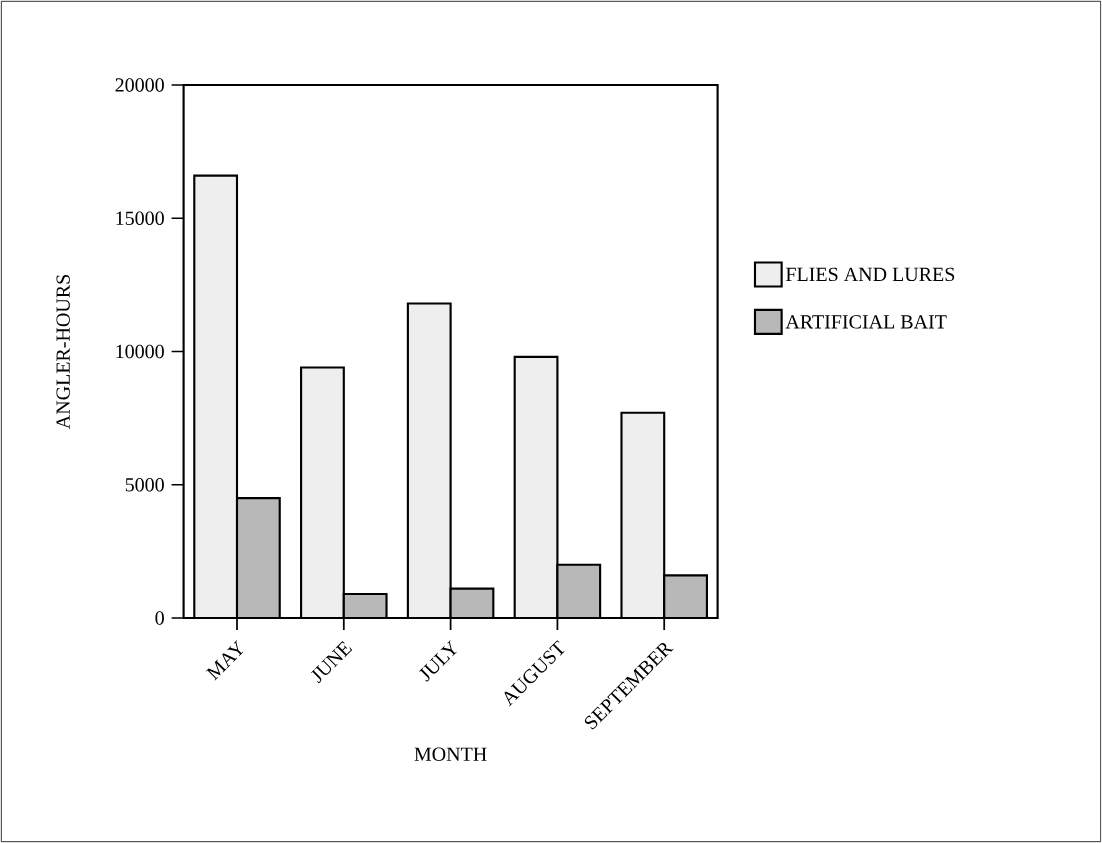 This screenshot has height=843, width=1102. Describe the element at coordinates (159, 618) in the screenshot. I see `y-tick-label: 0` at that location.